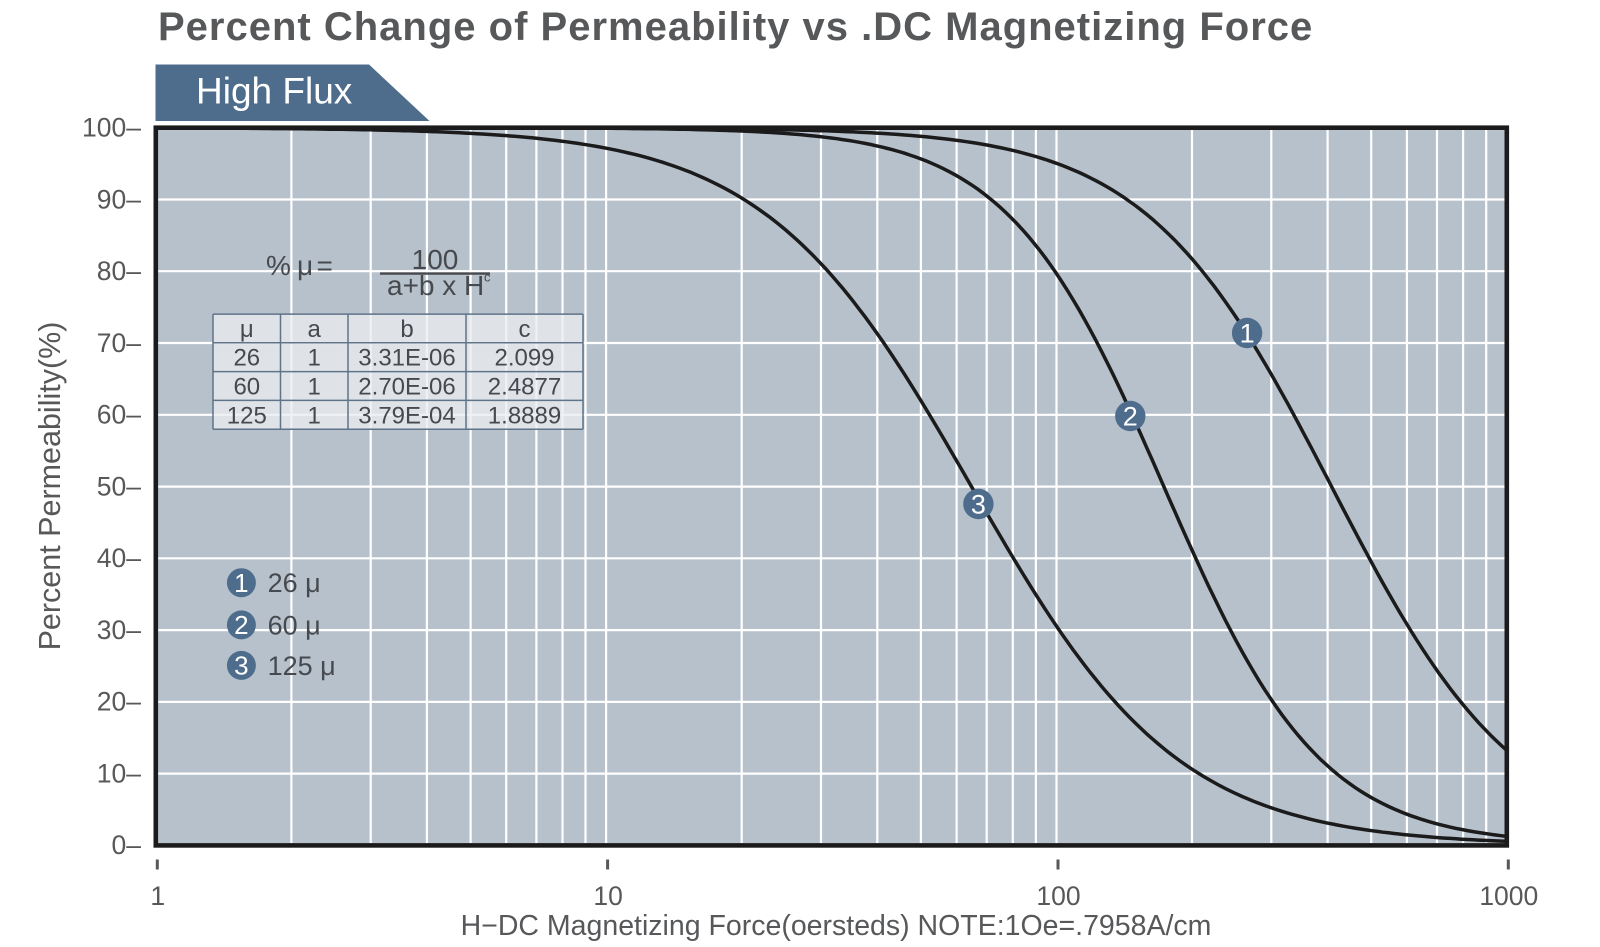 The image size is (1600, 947). Describe the element at coordinates (294, 583) in the screenshot. I see `svg-text: 26 μ` at that location.